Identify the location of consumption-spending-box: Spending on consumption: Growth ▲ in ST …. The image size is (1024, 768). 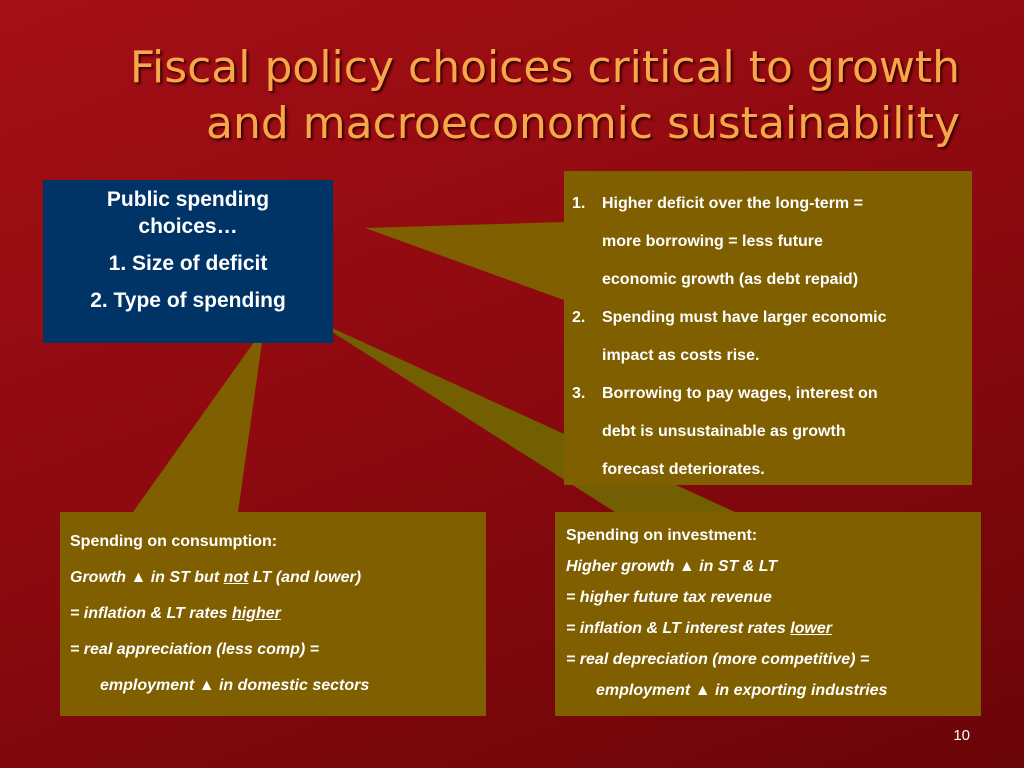
(273, 614).